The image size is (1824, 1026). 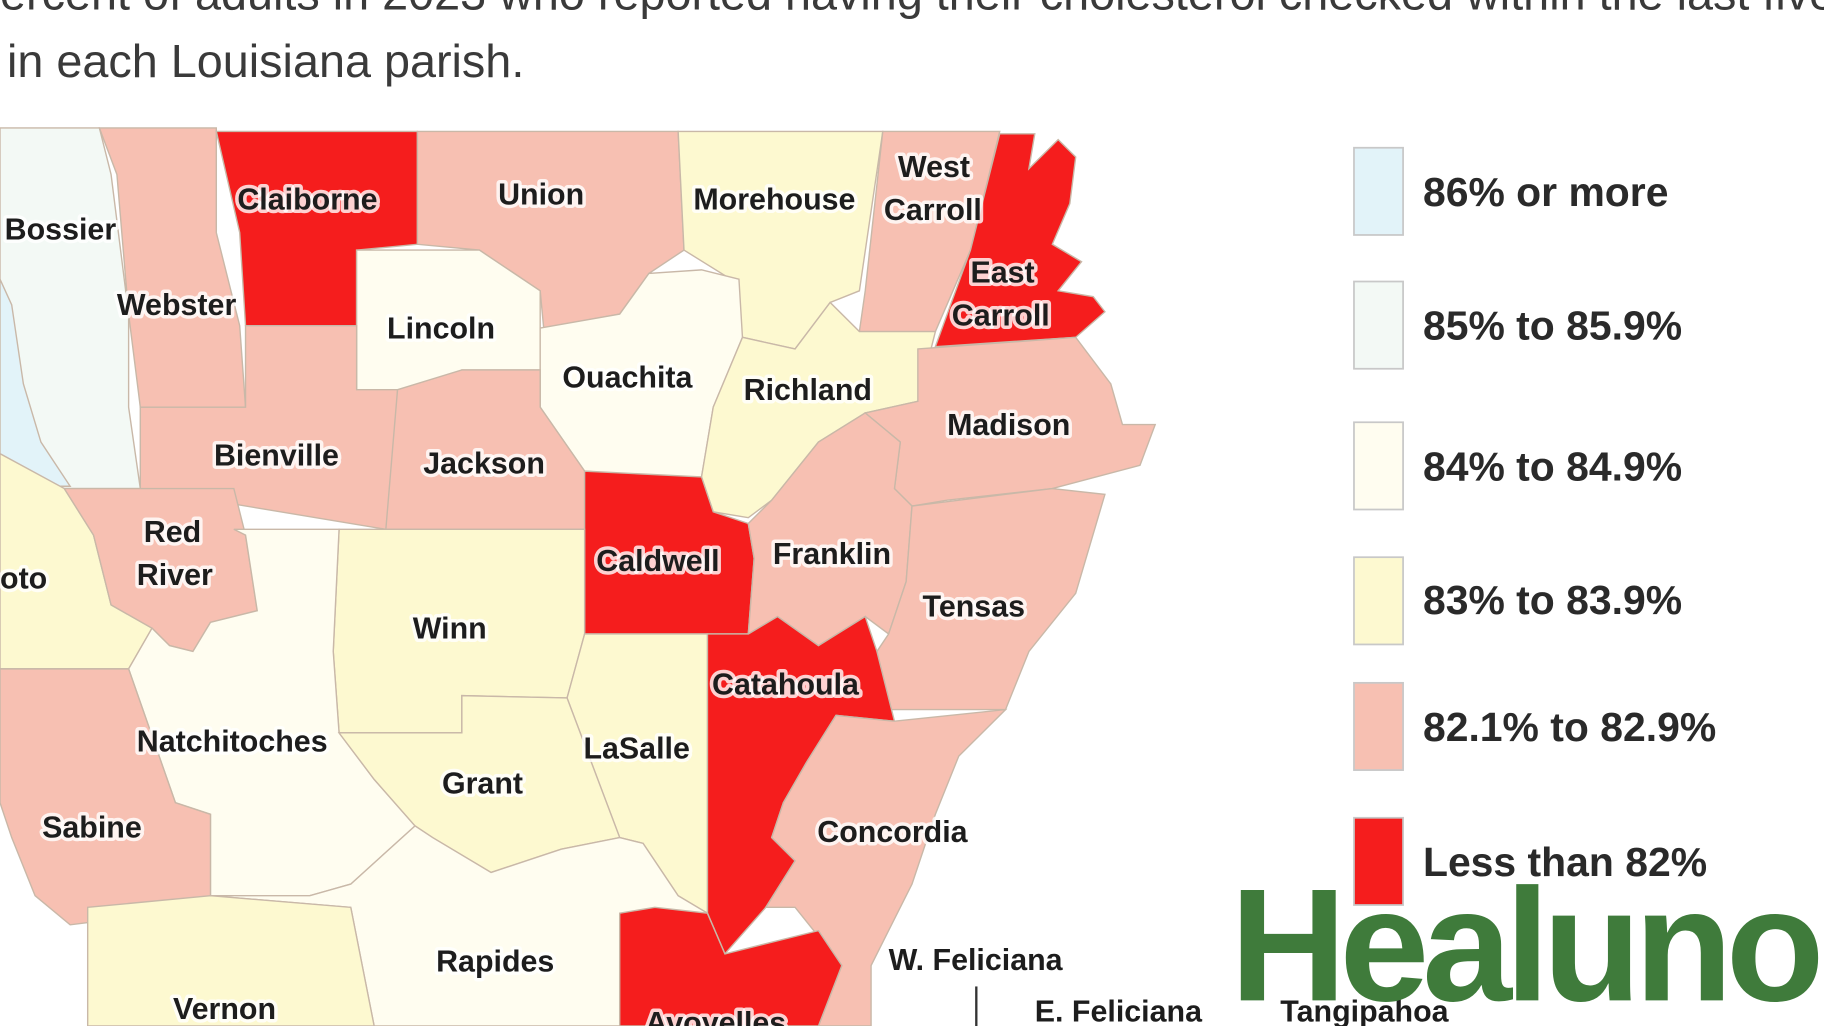 I want to click on label-avoyelles: Avoyelles, so click(x=715, y=1016).